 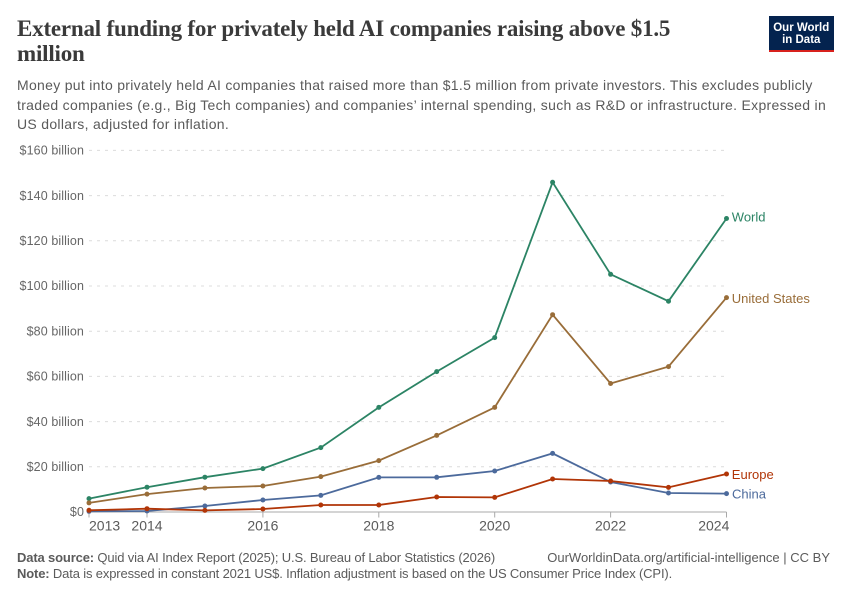 What do you see at coordinates (55, 377) in the screenshot?
I see `svg-text: $60 billion` at bounding box center [55, 377].